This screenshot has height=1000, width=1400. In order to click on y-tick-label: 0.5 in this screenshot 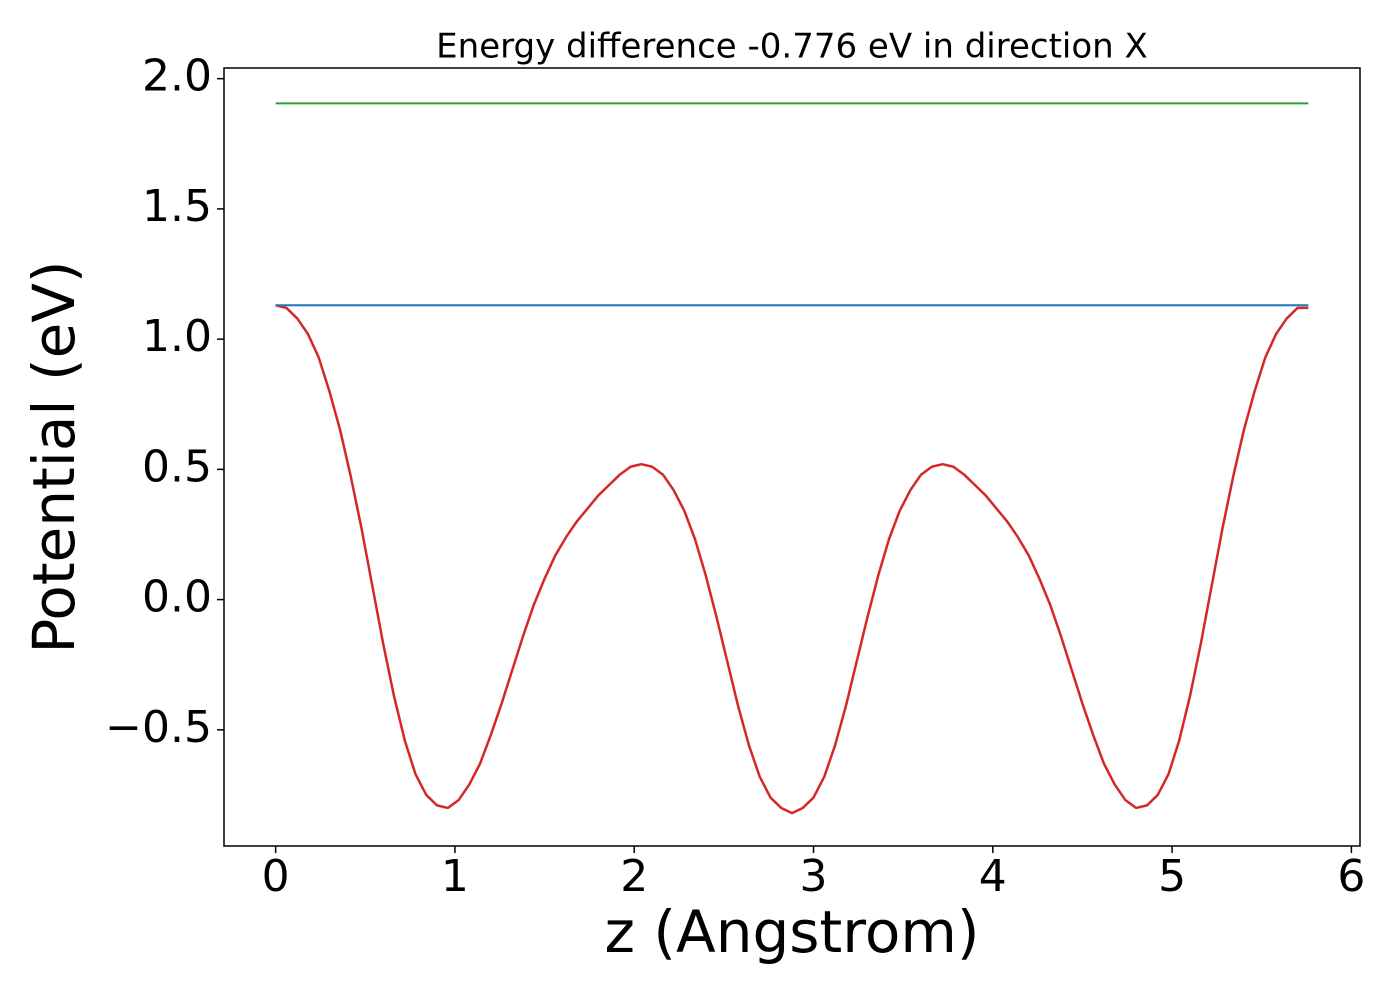, I will do `click(177, 466)`.